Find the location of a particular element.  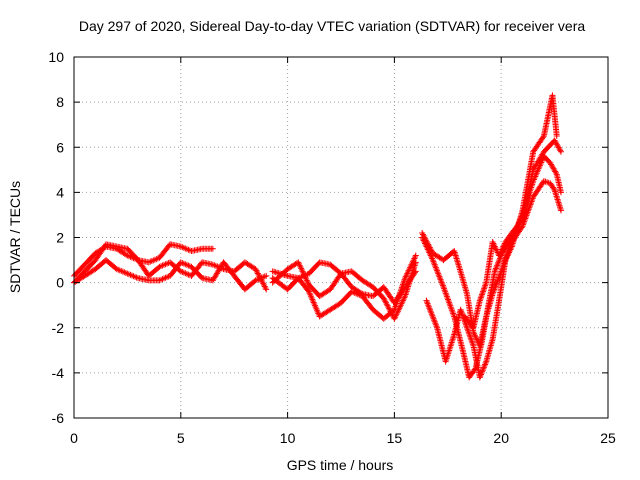

x-tick-label: 5 is located at coordinates (181, 438).